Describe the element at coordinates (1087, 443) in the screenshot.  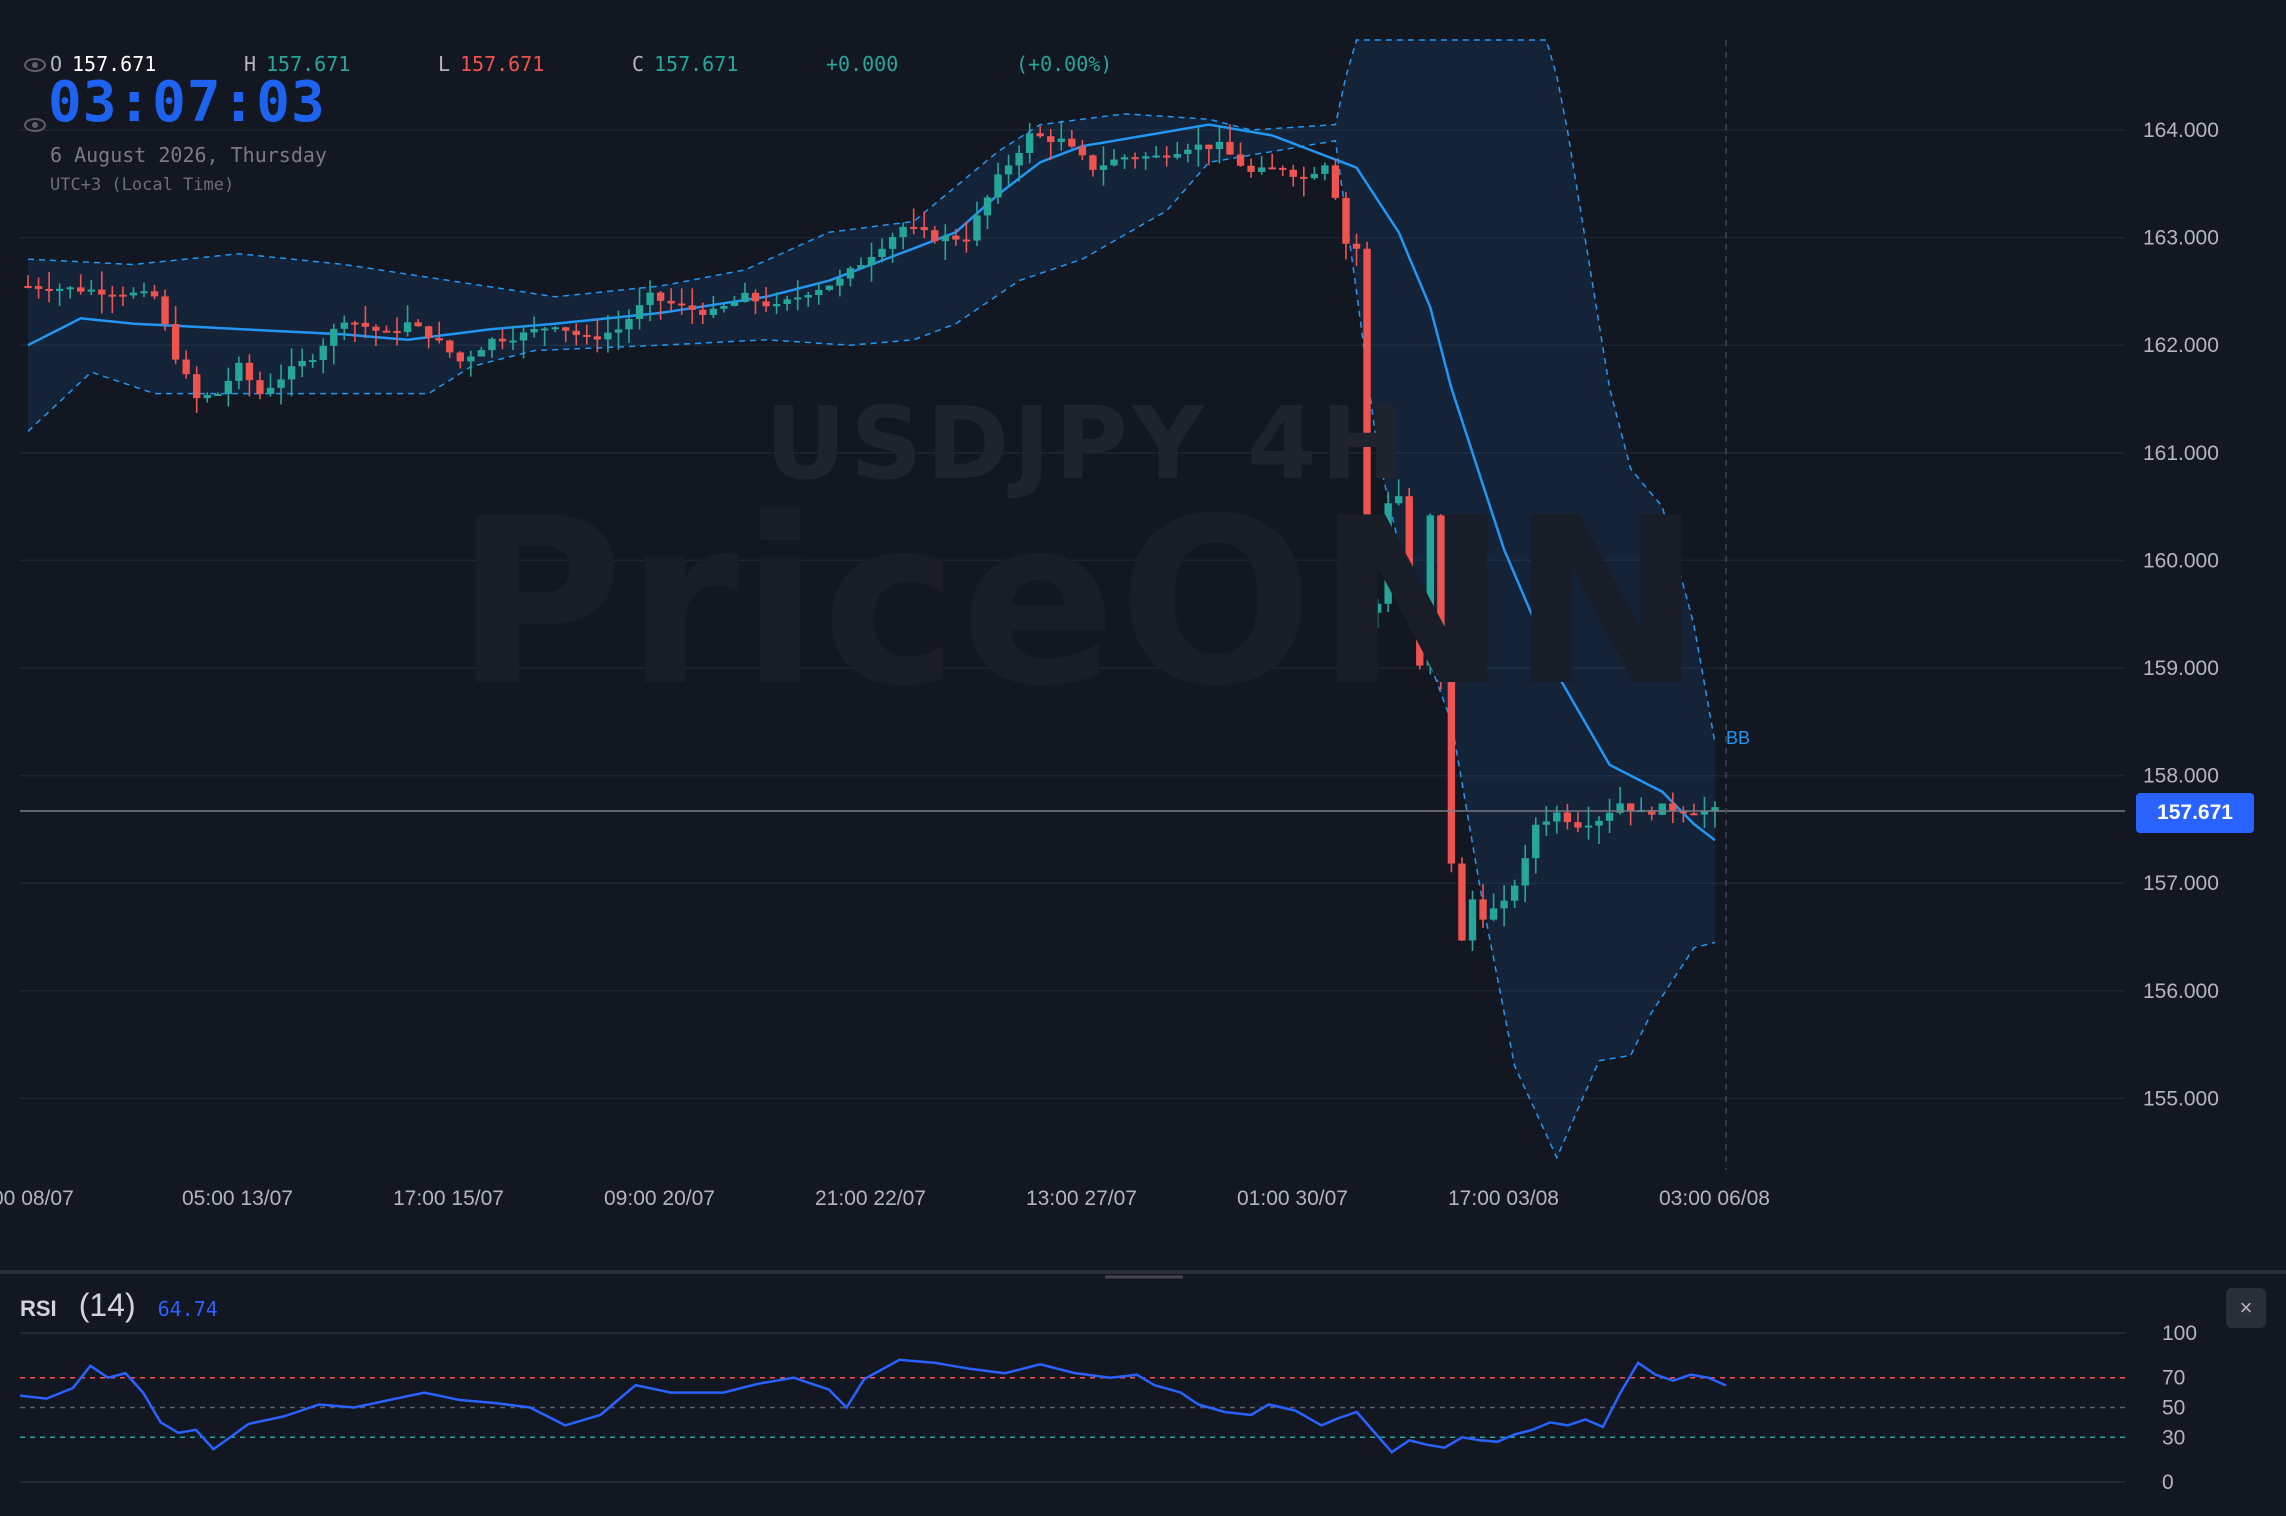
I see `watermark-symbol: USDJPY 4H` at that location.